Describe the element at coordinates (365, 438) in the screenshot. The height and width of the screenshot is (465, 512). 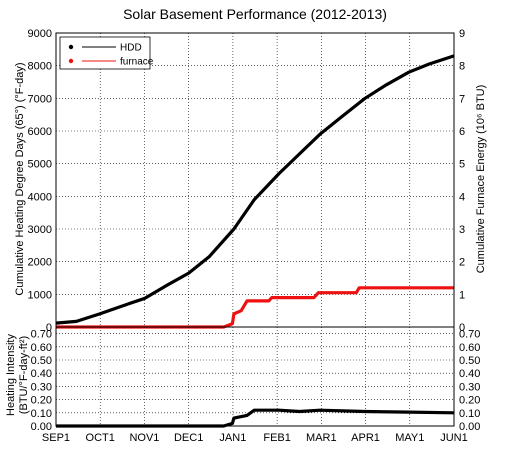
I see `x-tick-label: APR1` at that location.